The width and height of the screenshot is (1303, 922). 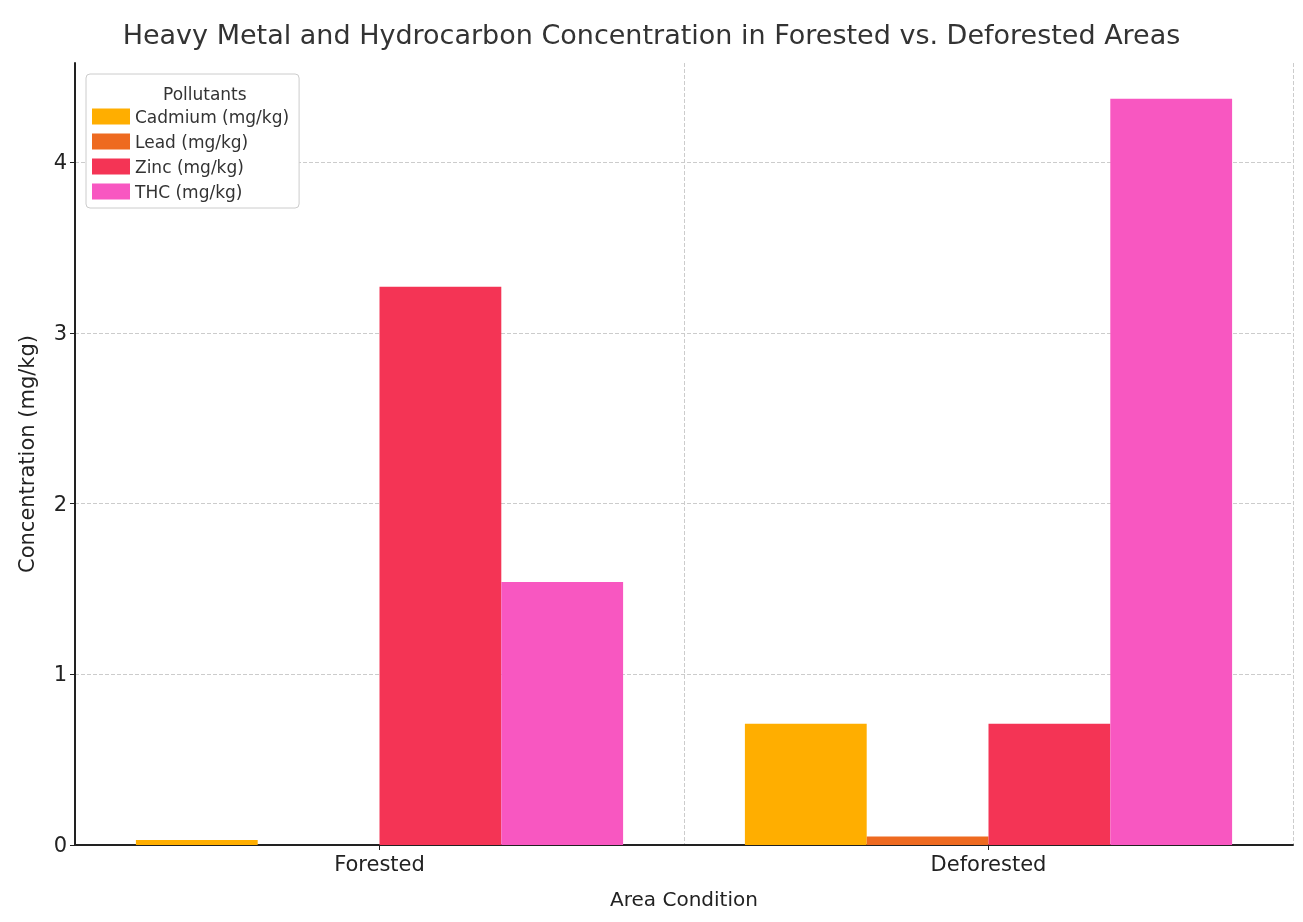 I want to click on x-tick-label: Forested, so click(x=379, y=863).